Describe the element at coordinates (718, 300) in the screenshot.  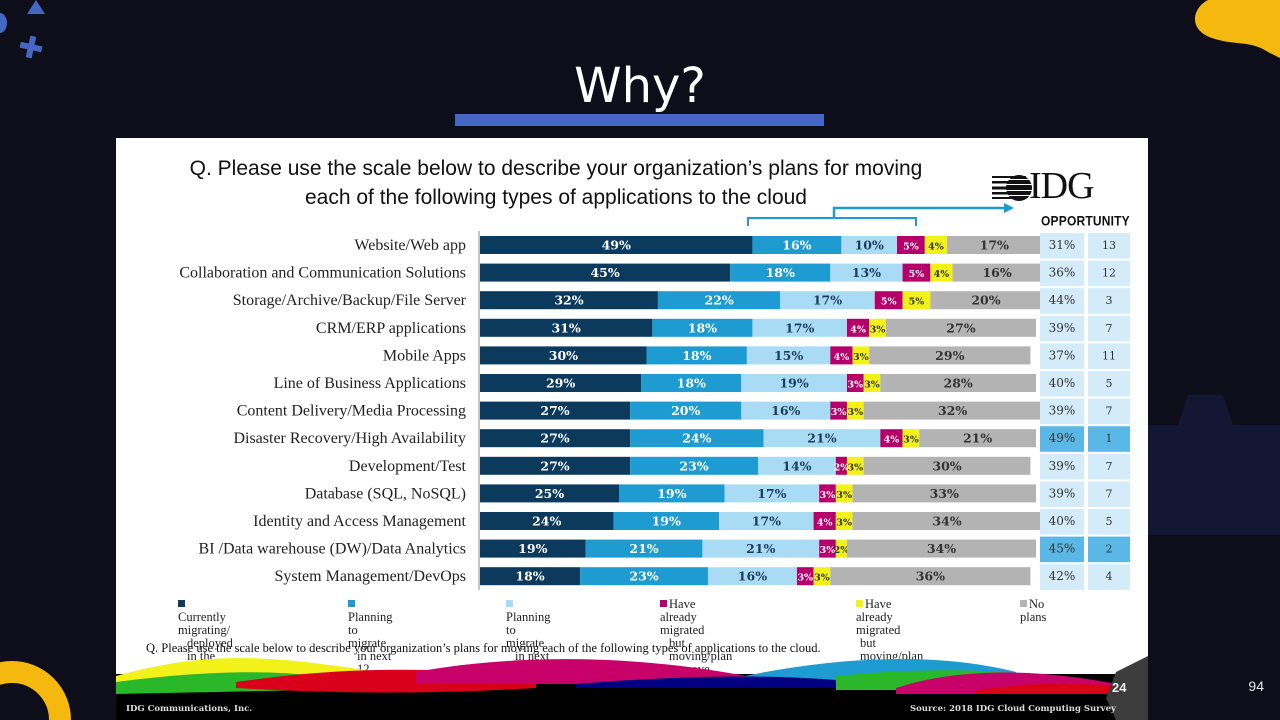
I see `bar-data-label: 22%` at that location.